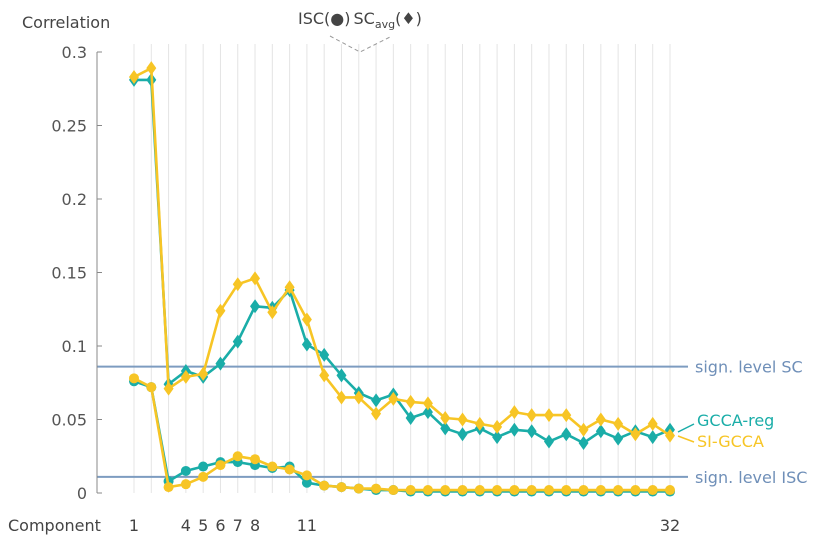  Describe the element at coordinates (66, 22) in the screenshot. I see `y-axis-label: Correlation` at that location.